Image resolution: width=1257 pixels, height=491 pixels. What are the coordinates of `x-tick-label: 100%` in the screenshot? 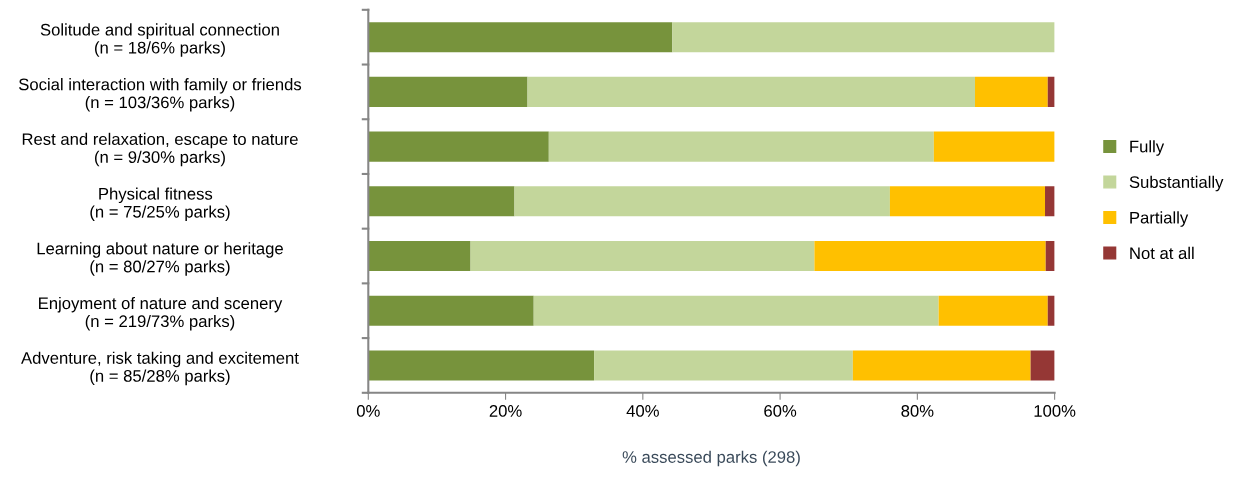 It's located at (1055, 411).